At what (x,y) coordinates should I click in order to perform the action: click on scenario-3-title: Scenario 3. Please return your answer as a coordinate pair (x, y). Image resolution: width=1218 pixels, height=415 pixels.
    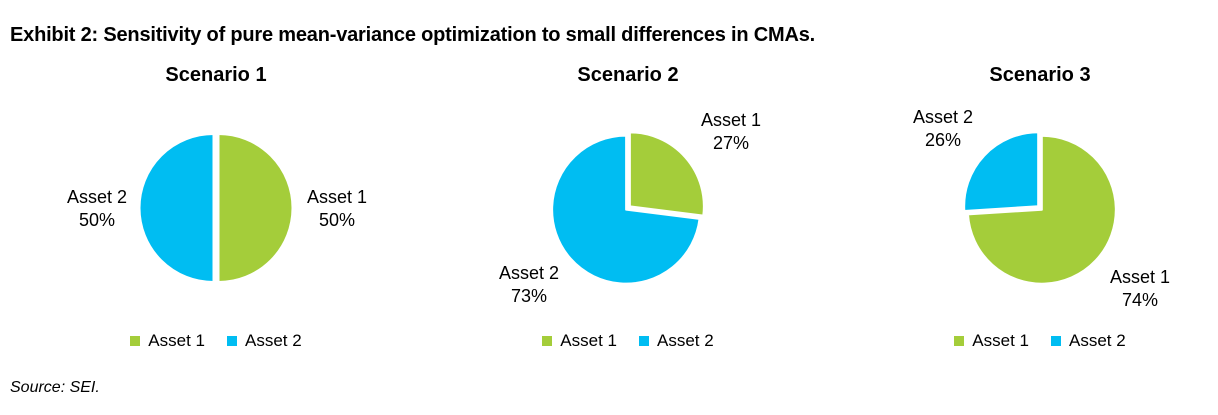
    Looking at the image, I should click on (1040, 75).